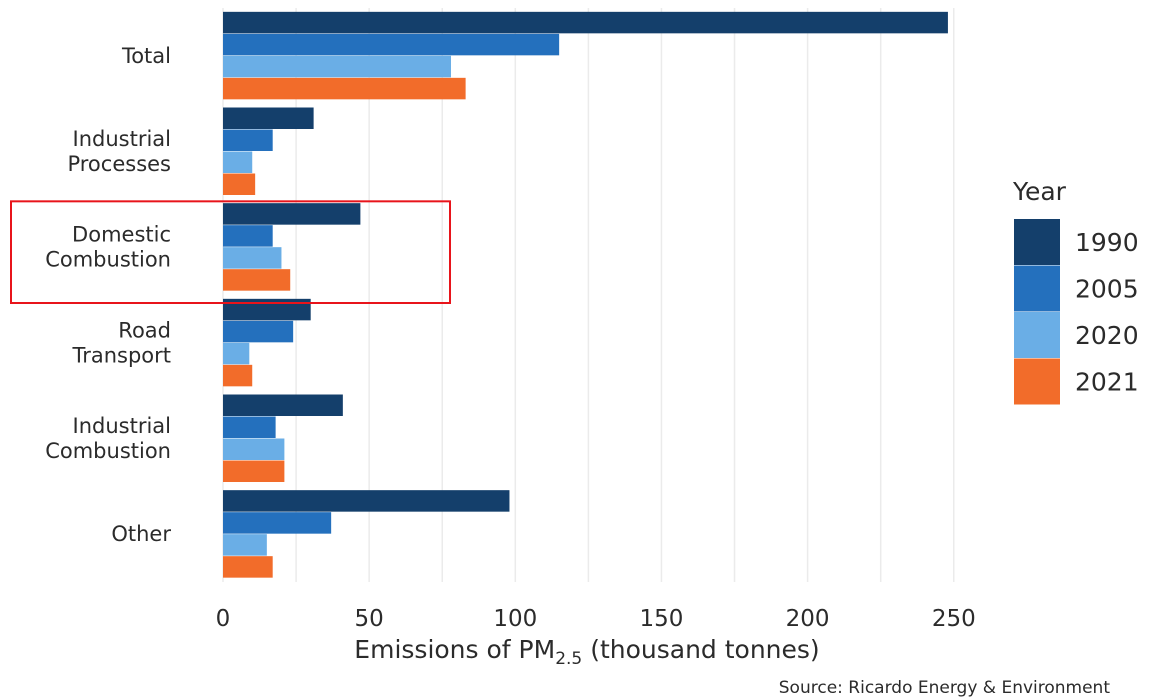 Image resolution: width=1150 pixels, height=699 pixels. I want to click on category-label: Industrial Processes, so click(119, 151).